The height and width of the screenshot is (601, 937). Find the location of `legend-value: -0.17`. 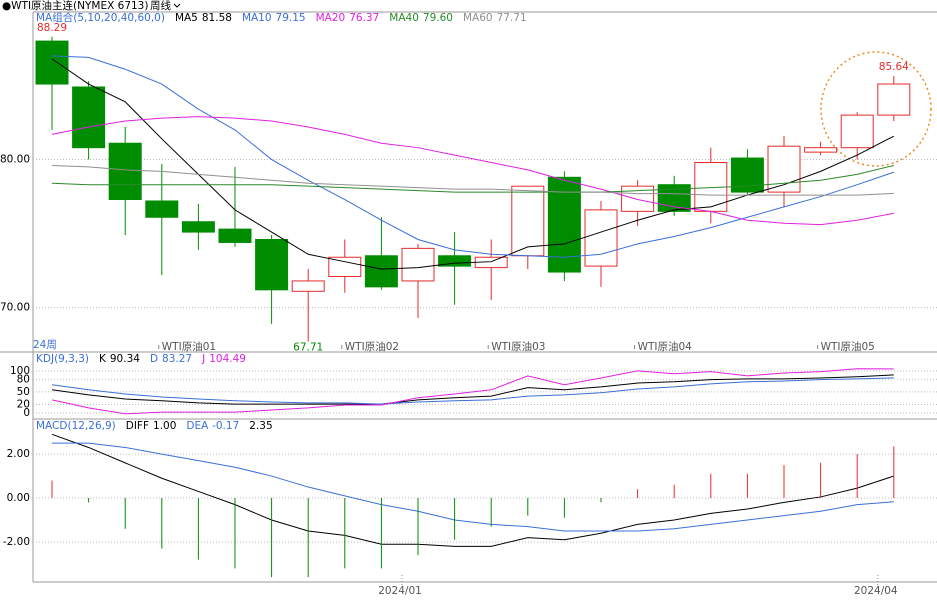

legend-value: -0.17 is located at coordinates (225, 426).